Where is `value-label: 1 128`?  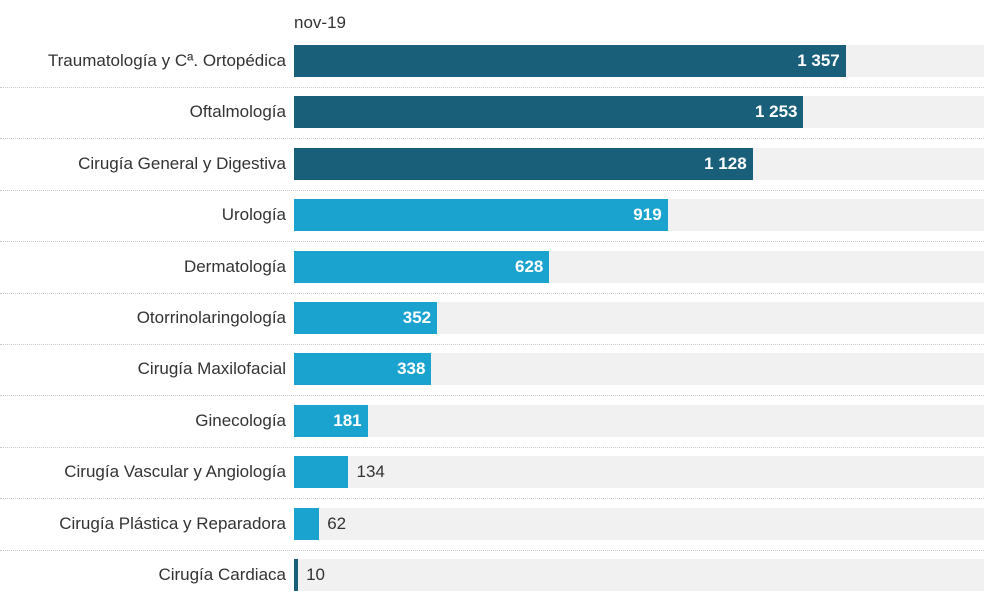
value-label: 1 128 is located at coordinates (725, 163).